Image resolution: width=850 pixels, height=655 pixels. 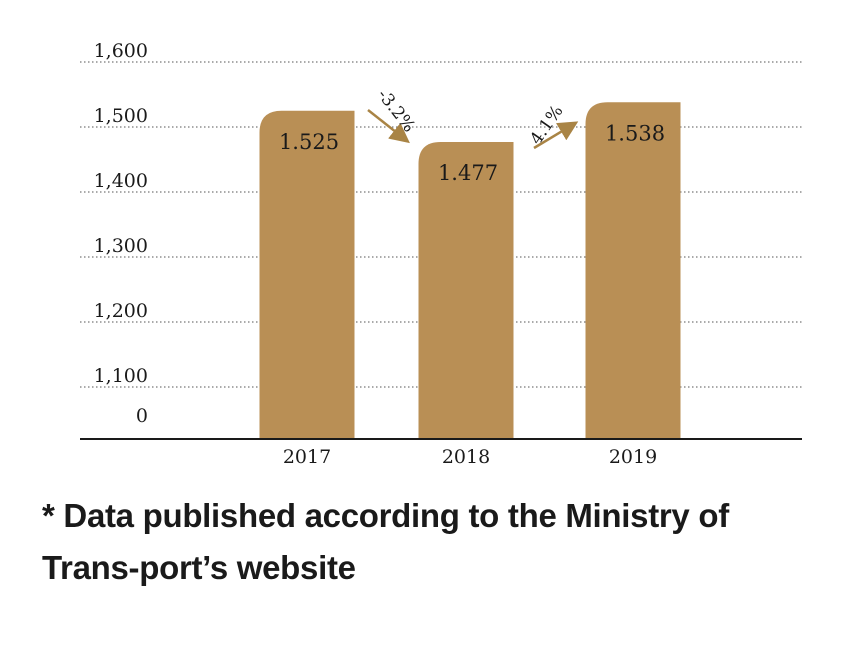 I want to click on y-tick-label: 1,400, so click(x=121, y=181).